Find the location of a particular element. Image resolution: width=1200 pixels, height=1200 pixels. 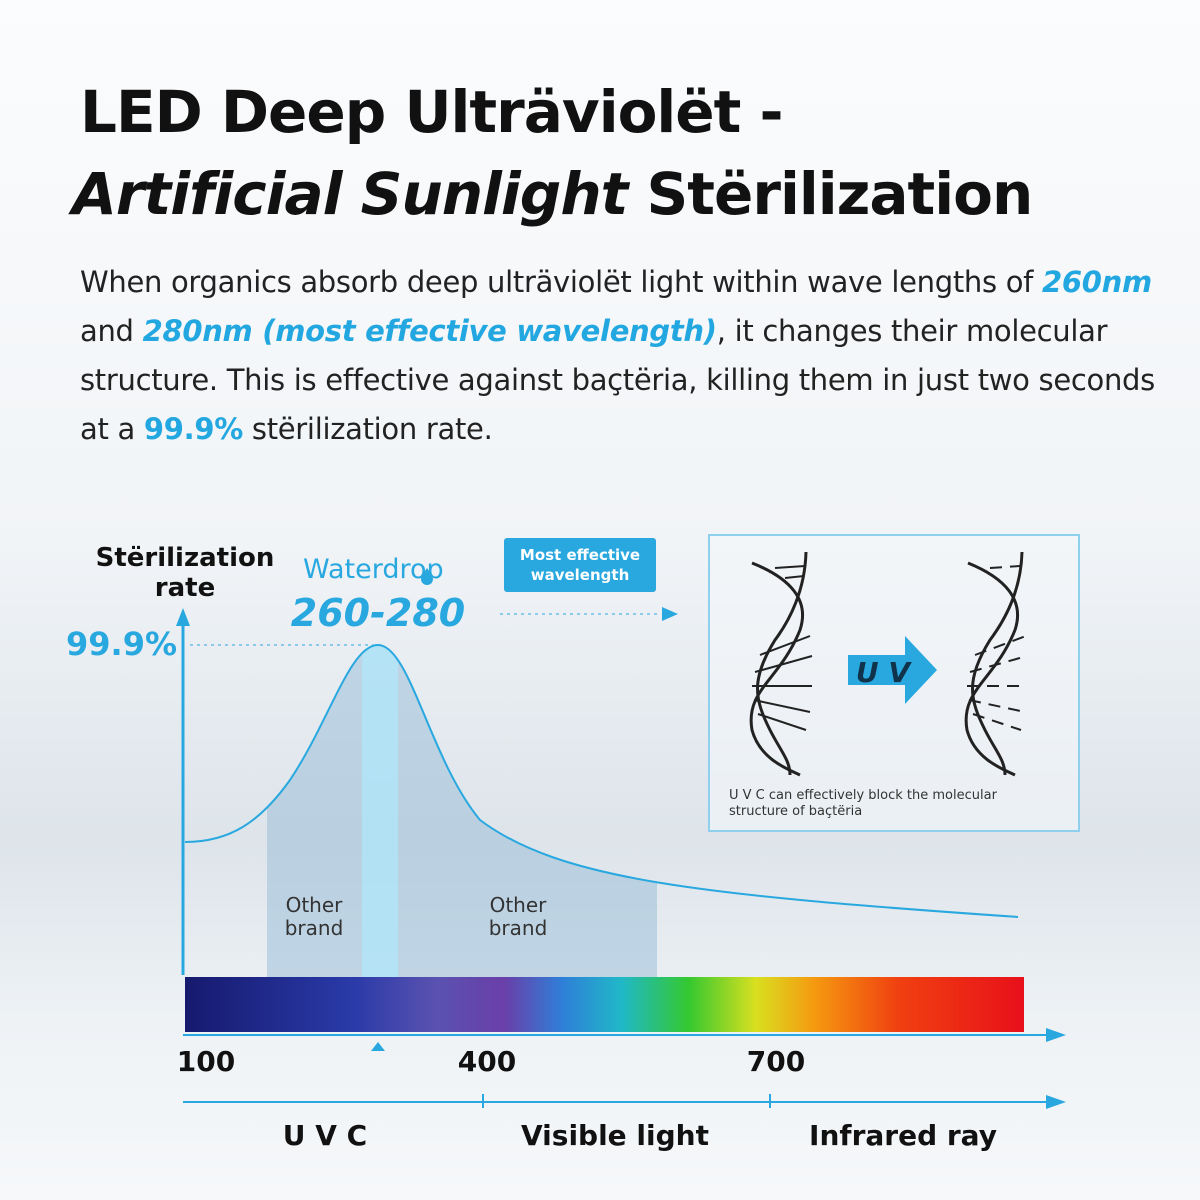

x-tick-label: 400 is located at coordinates (487, 1061).